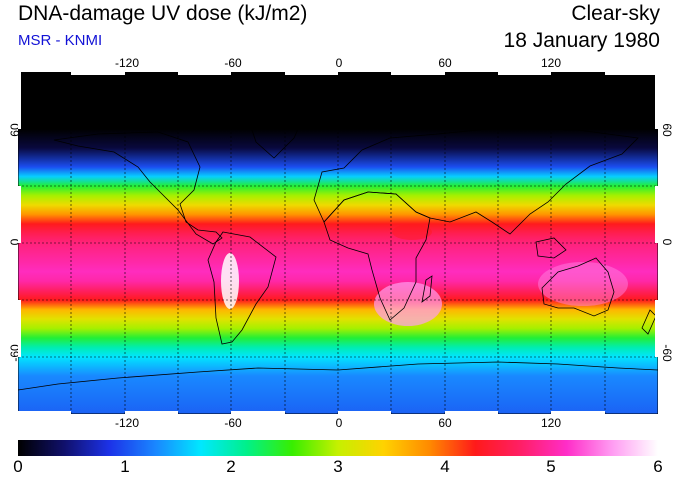  What do you see at coordinates (339, 423) in the screenshot?
I see `lon-label-bottom-0: 0` at bounding box center [339, 423].